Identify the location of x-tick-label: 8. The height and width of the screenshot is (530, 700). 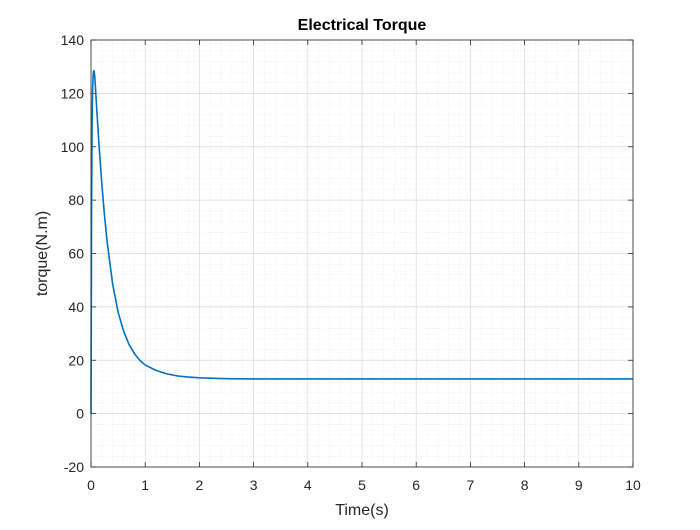
(525, 485).